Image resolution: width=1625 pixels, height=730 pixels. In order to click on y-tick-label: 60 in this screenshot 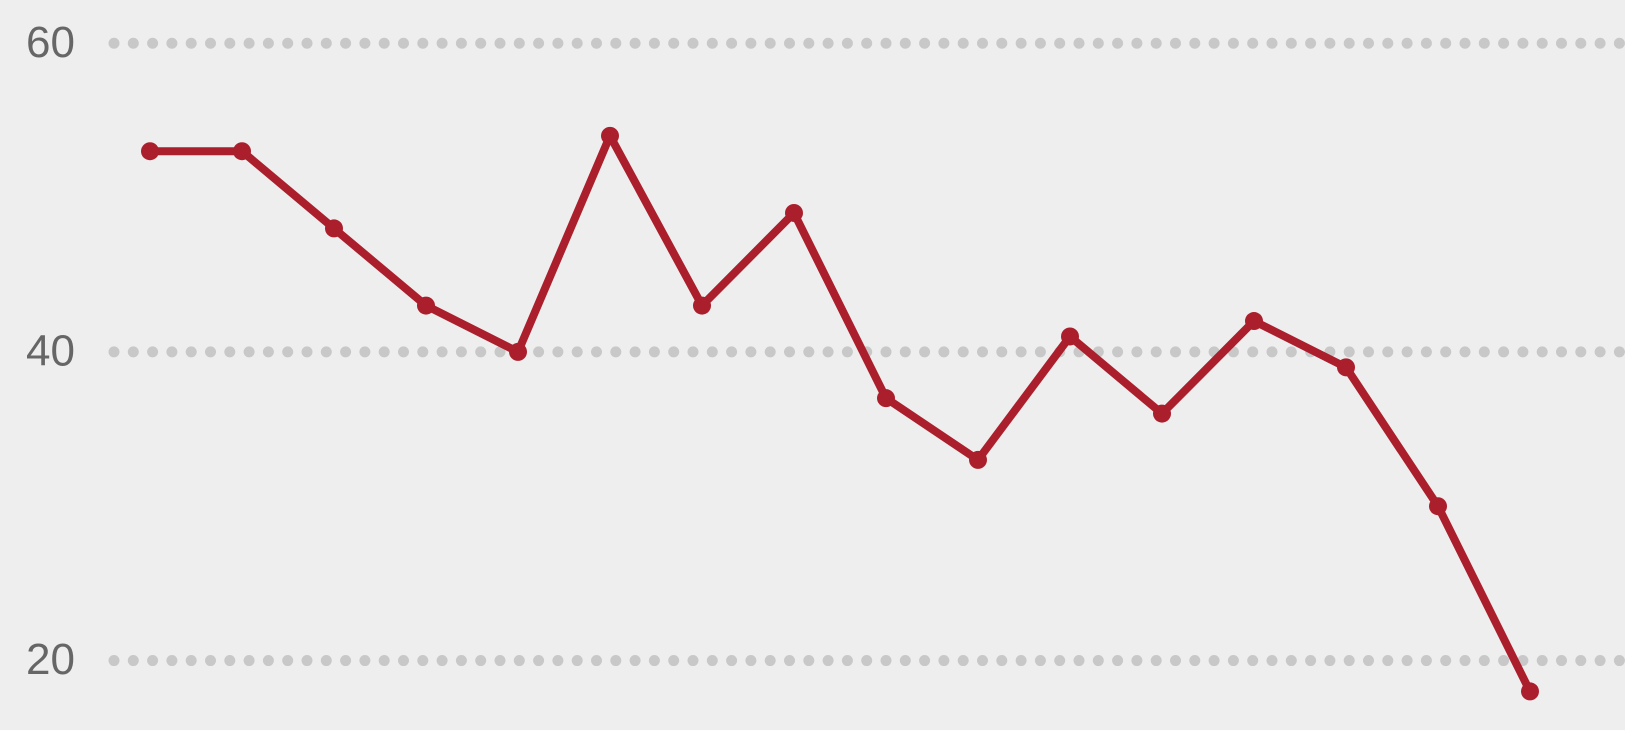, I will do `click(50, 42)`.